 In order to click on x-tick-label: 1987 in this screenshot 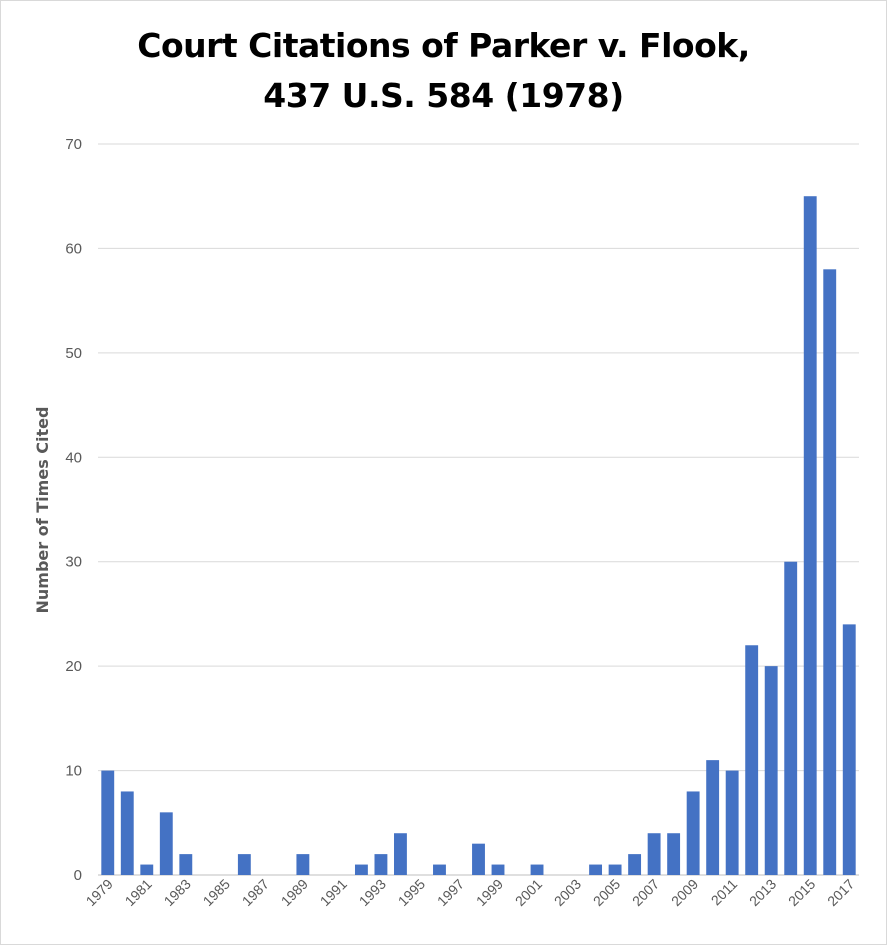, I will do `click(255, 892)`.